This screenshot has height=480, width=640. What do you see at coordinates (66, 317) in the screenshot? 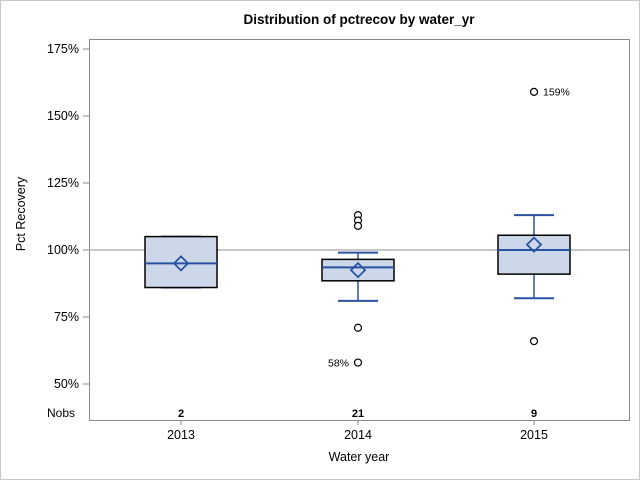
I see `y-tick-label: 75%` at bounding box center [66, 317].